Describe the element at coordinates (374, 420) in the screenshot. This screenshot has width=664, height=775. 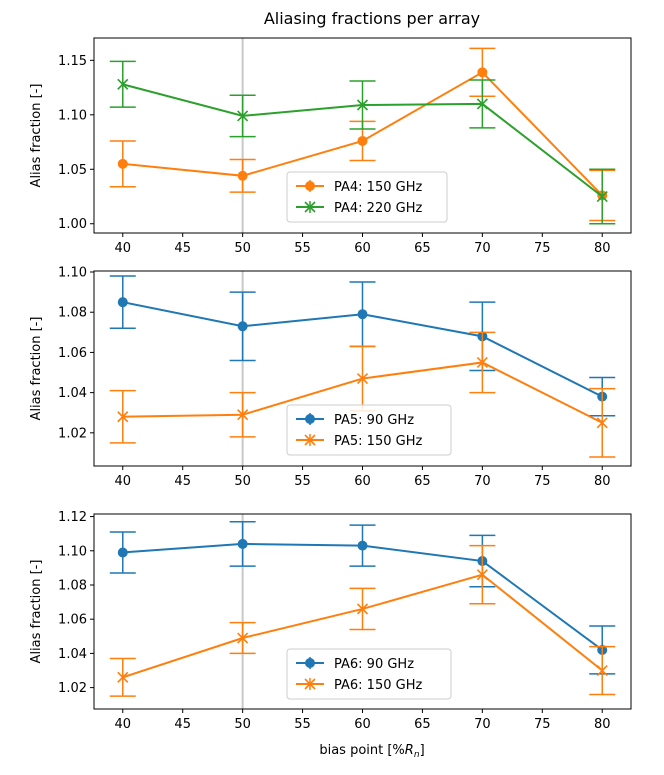
I see `legend-label: PA5: 90 GHz` at that location.